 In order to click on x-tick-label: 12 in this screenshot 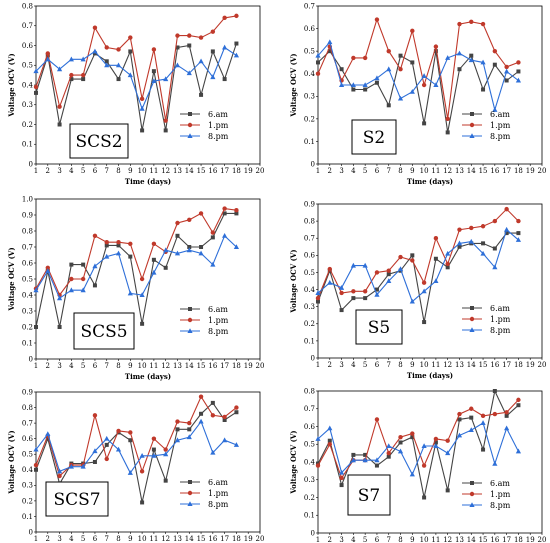, I will do `click(165, 366)`.